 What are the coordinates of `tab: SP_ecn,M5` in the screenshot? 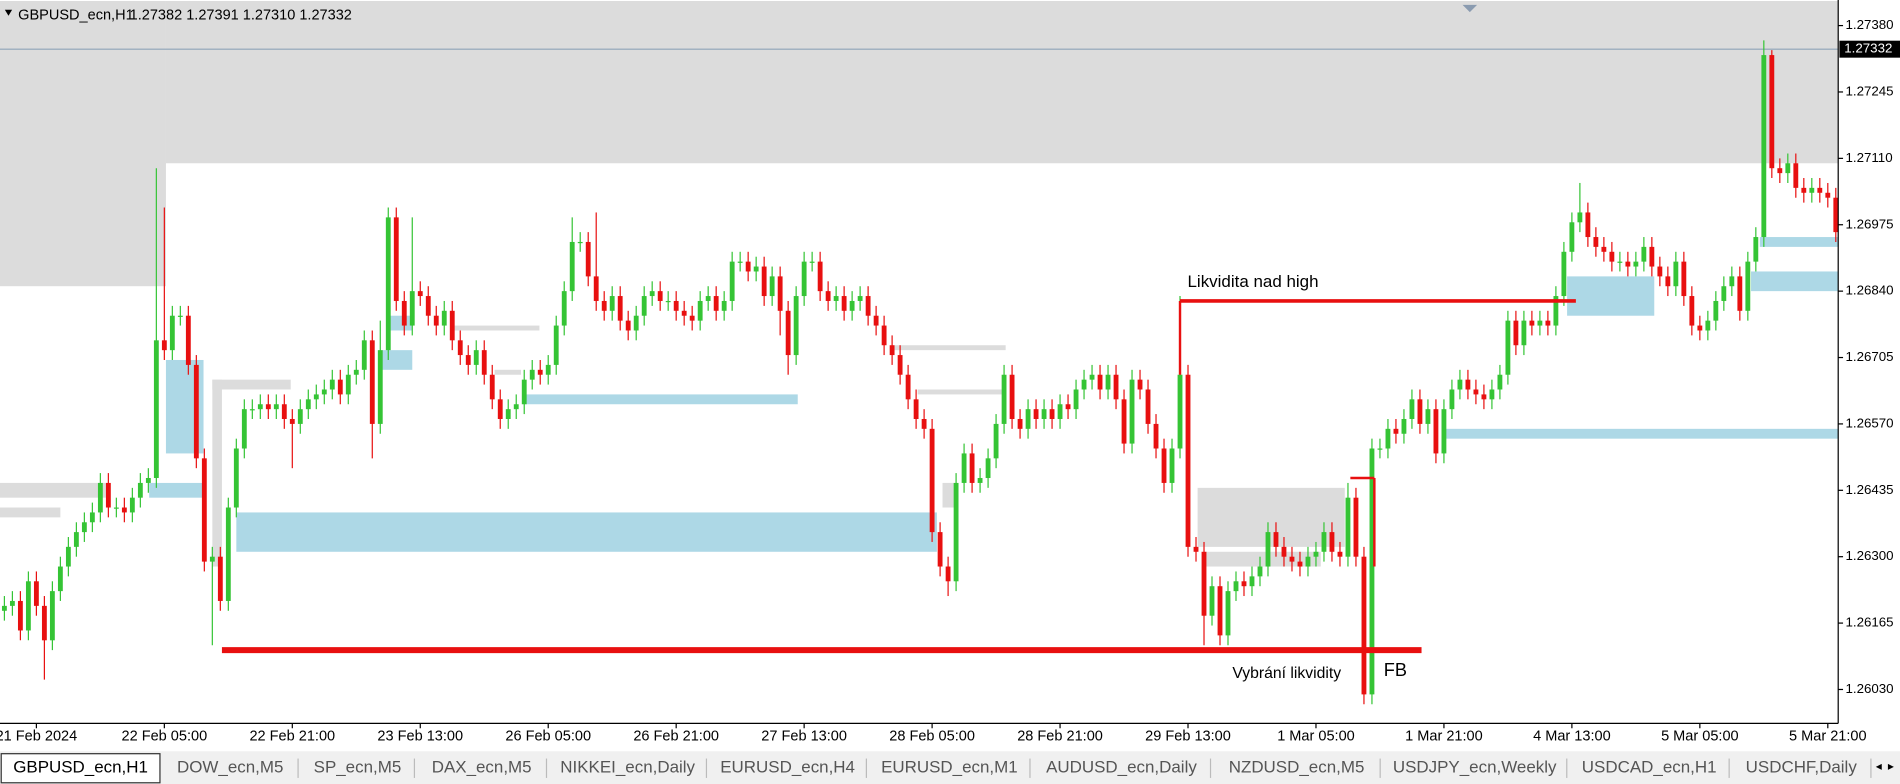 It's located at (358, 769).